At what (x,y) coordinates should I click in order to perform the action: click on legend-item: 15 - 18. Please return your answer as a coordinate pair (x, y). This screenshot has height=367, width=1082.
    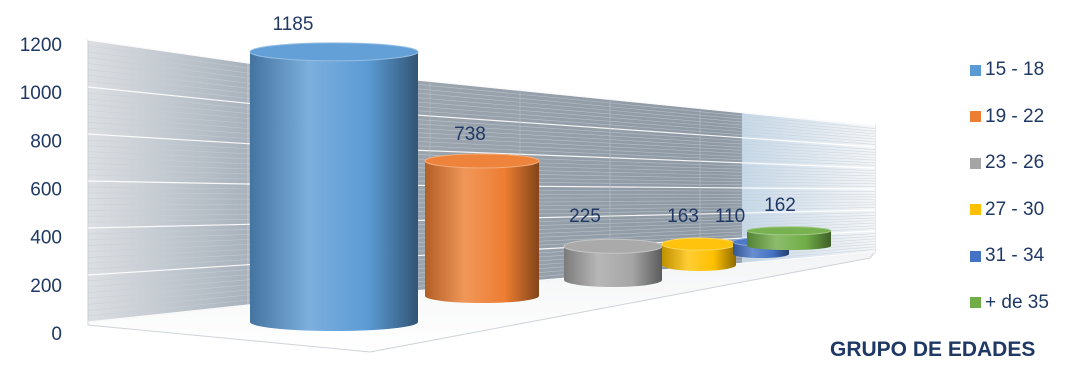
    Looking at the image, I should click on (1025, 70).